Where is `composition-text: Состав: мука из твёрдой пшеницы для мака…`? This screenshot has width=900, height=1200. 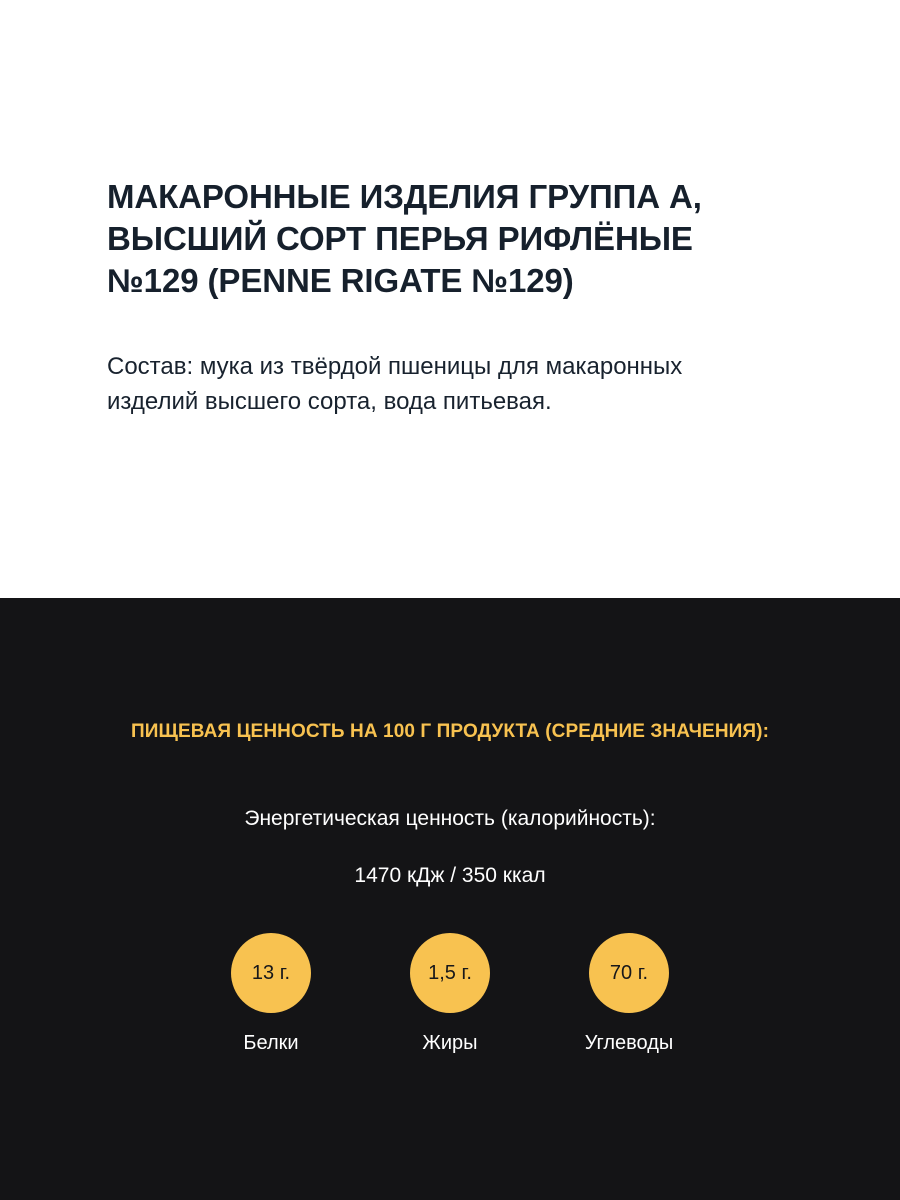
composition-text: Состав: мука из твёрдой пшеницы для мака… is located at coordinates (395, 384).